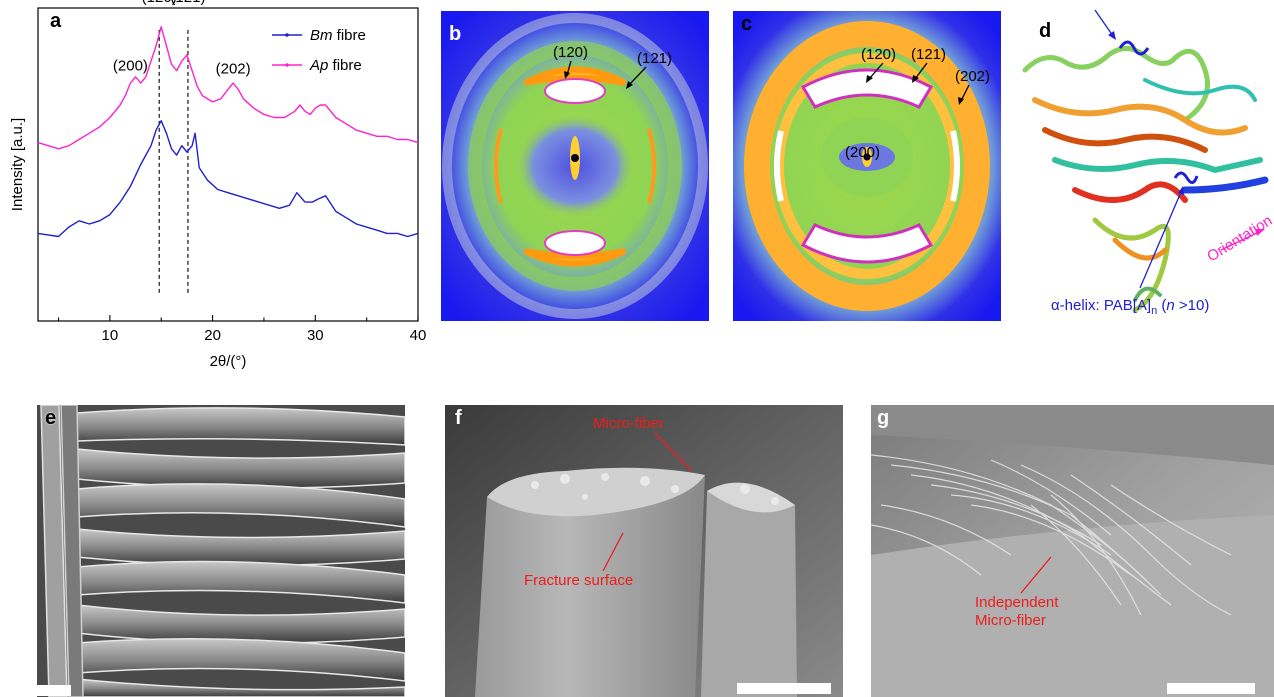 The height and width of the screenshot is (697, 1274). I want to click on panel-e: e, so click(221, 551).